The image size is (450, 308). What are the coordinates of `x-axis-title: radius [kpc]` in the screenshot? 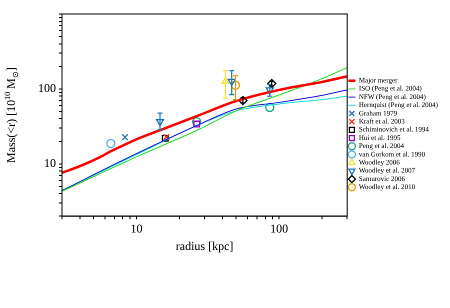 It's located at (205, 245).